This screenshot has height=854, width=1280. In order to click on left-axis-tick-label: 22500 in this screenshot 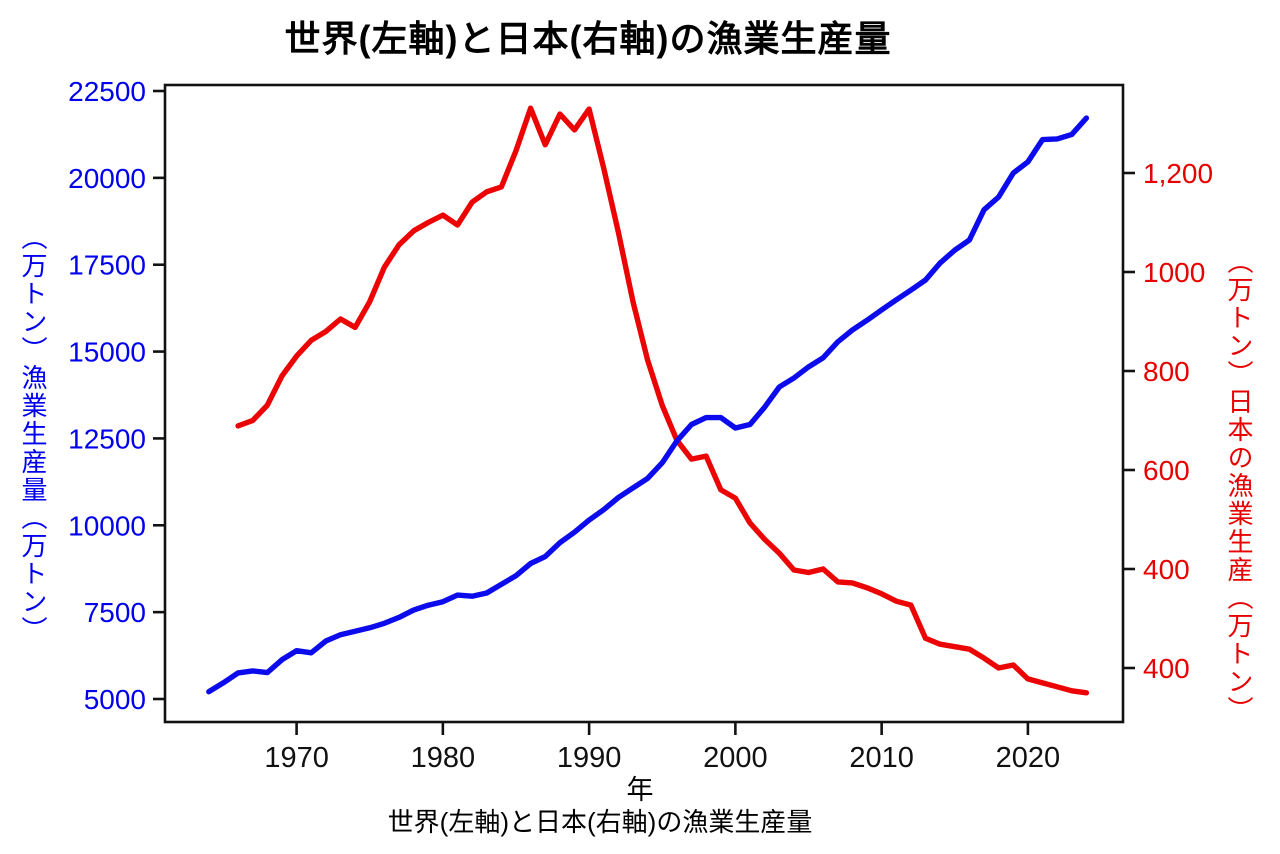, I will do `click(107, 91)`.